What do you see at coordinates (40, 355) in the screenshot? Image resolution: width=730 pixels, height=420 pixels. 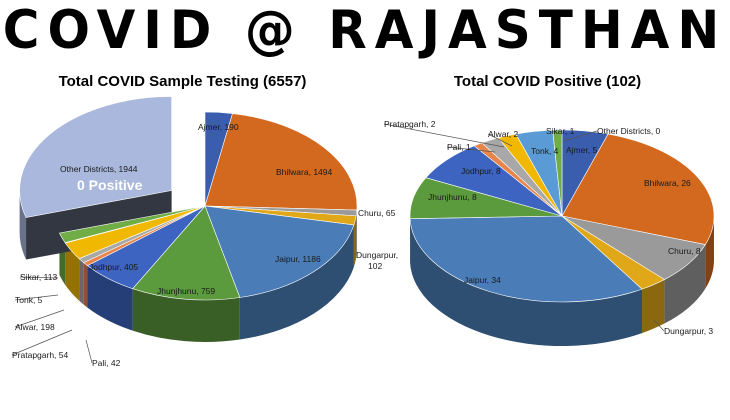 I see `slice-label-pratapgarh: Pratapgarh, 54` at bounding box center [40, 355].